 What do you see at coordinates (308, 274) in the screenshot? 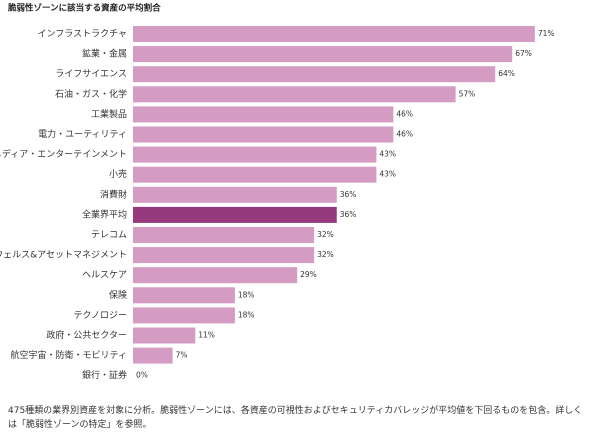
I see `value-label: 29%` at bounding box center [308, 274].